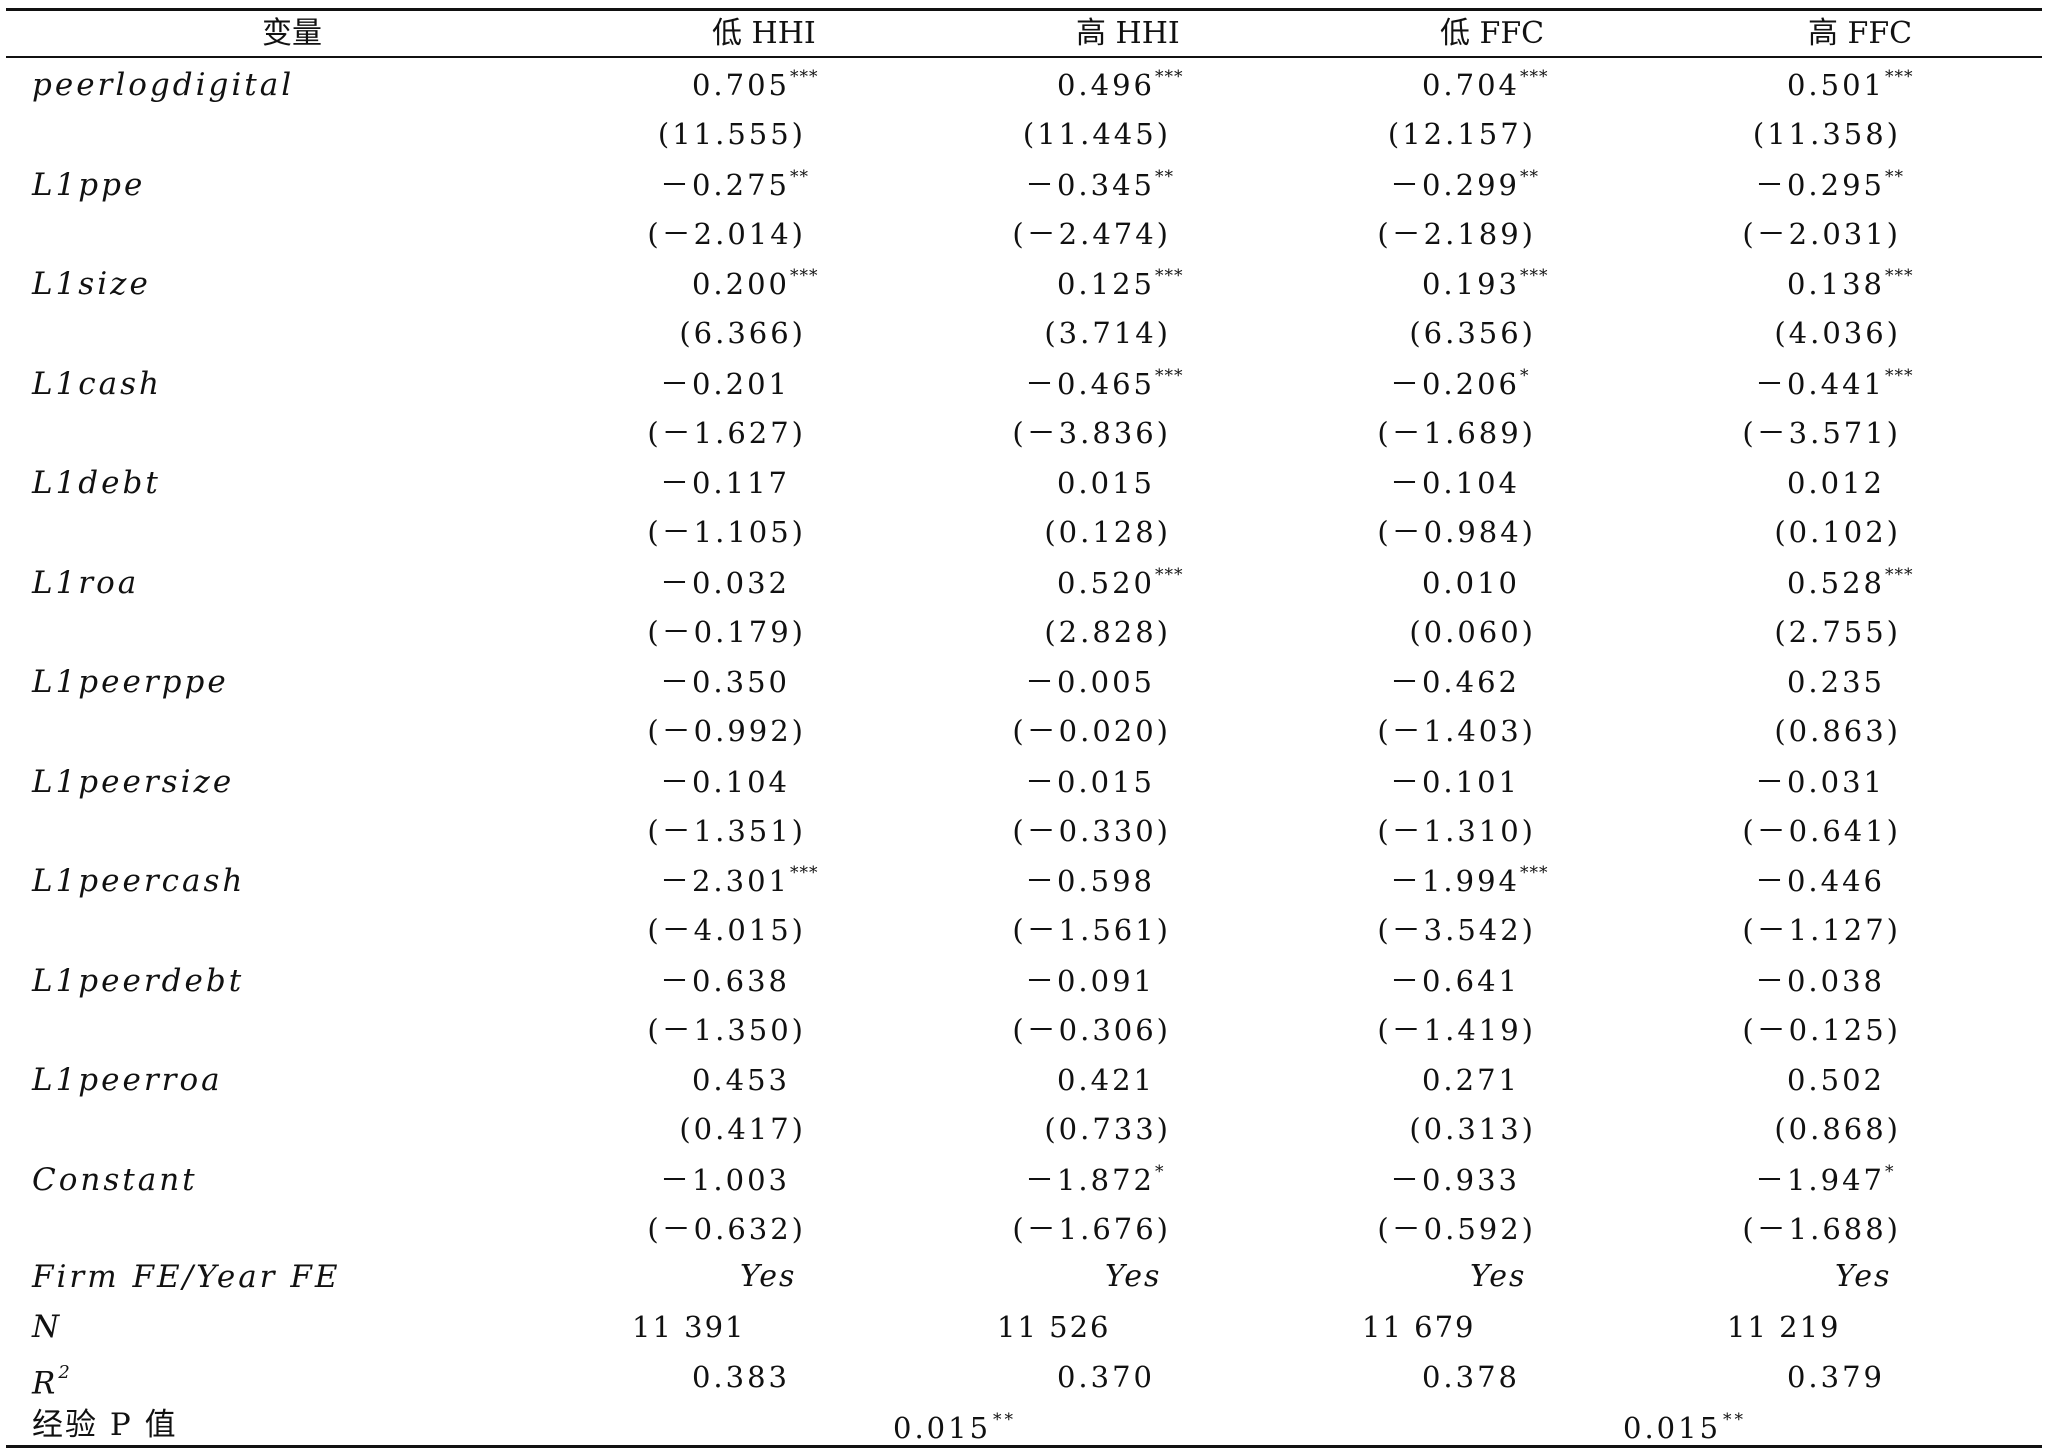  Describe the element at coordinates (1423, 483) in the screenshot. I see `coefficient-cell: －0.104` at that location.